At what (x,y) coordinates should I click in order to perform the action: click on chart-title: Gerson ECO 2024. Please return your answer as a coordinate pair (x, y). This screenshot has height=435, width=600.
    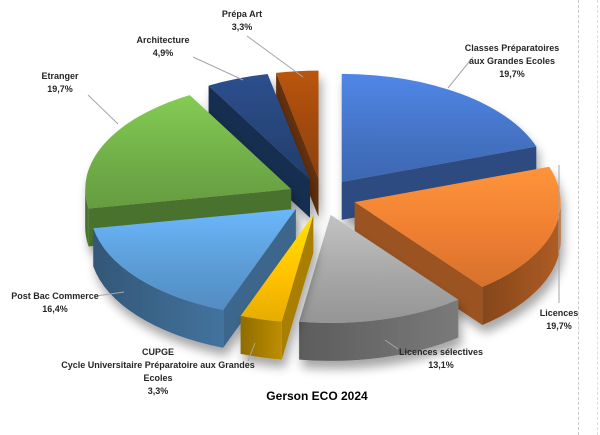
    Looking at the image, I should click on (317, 396).